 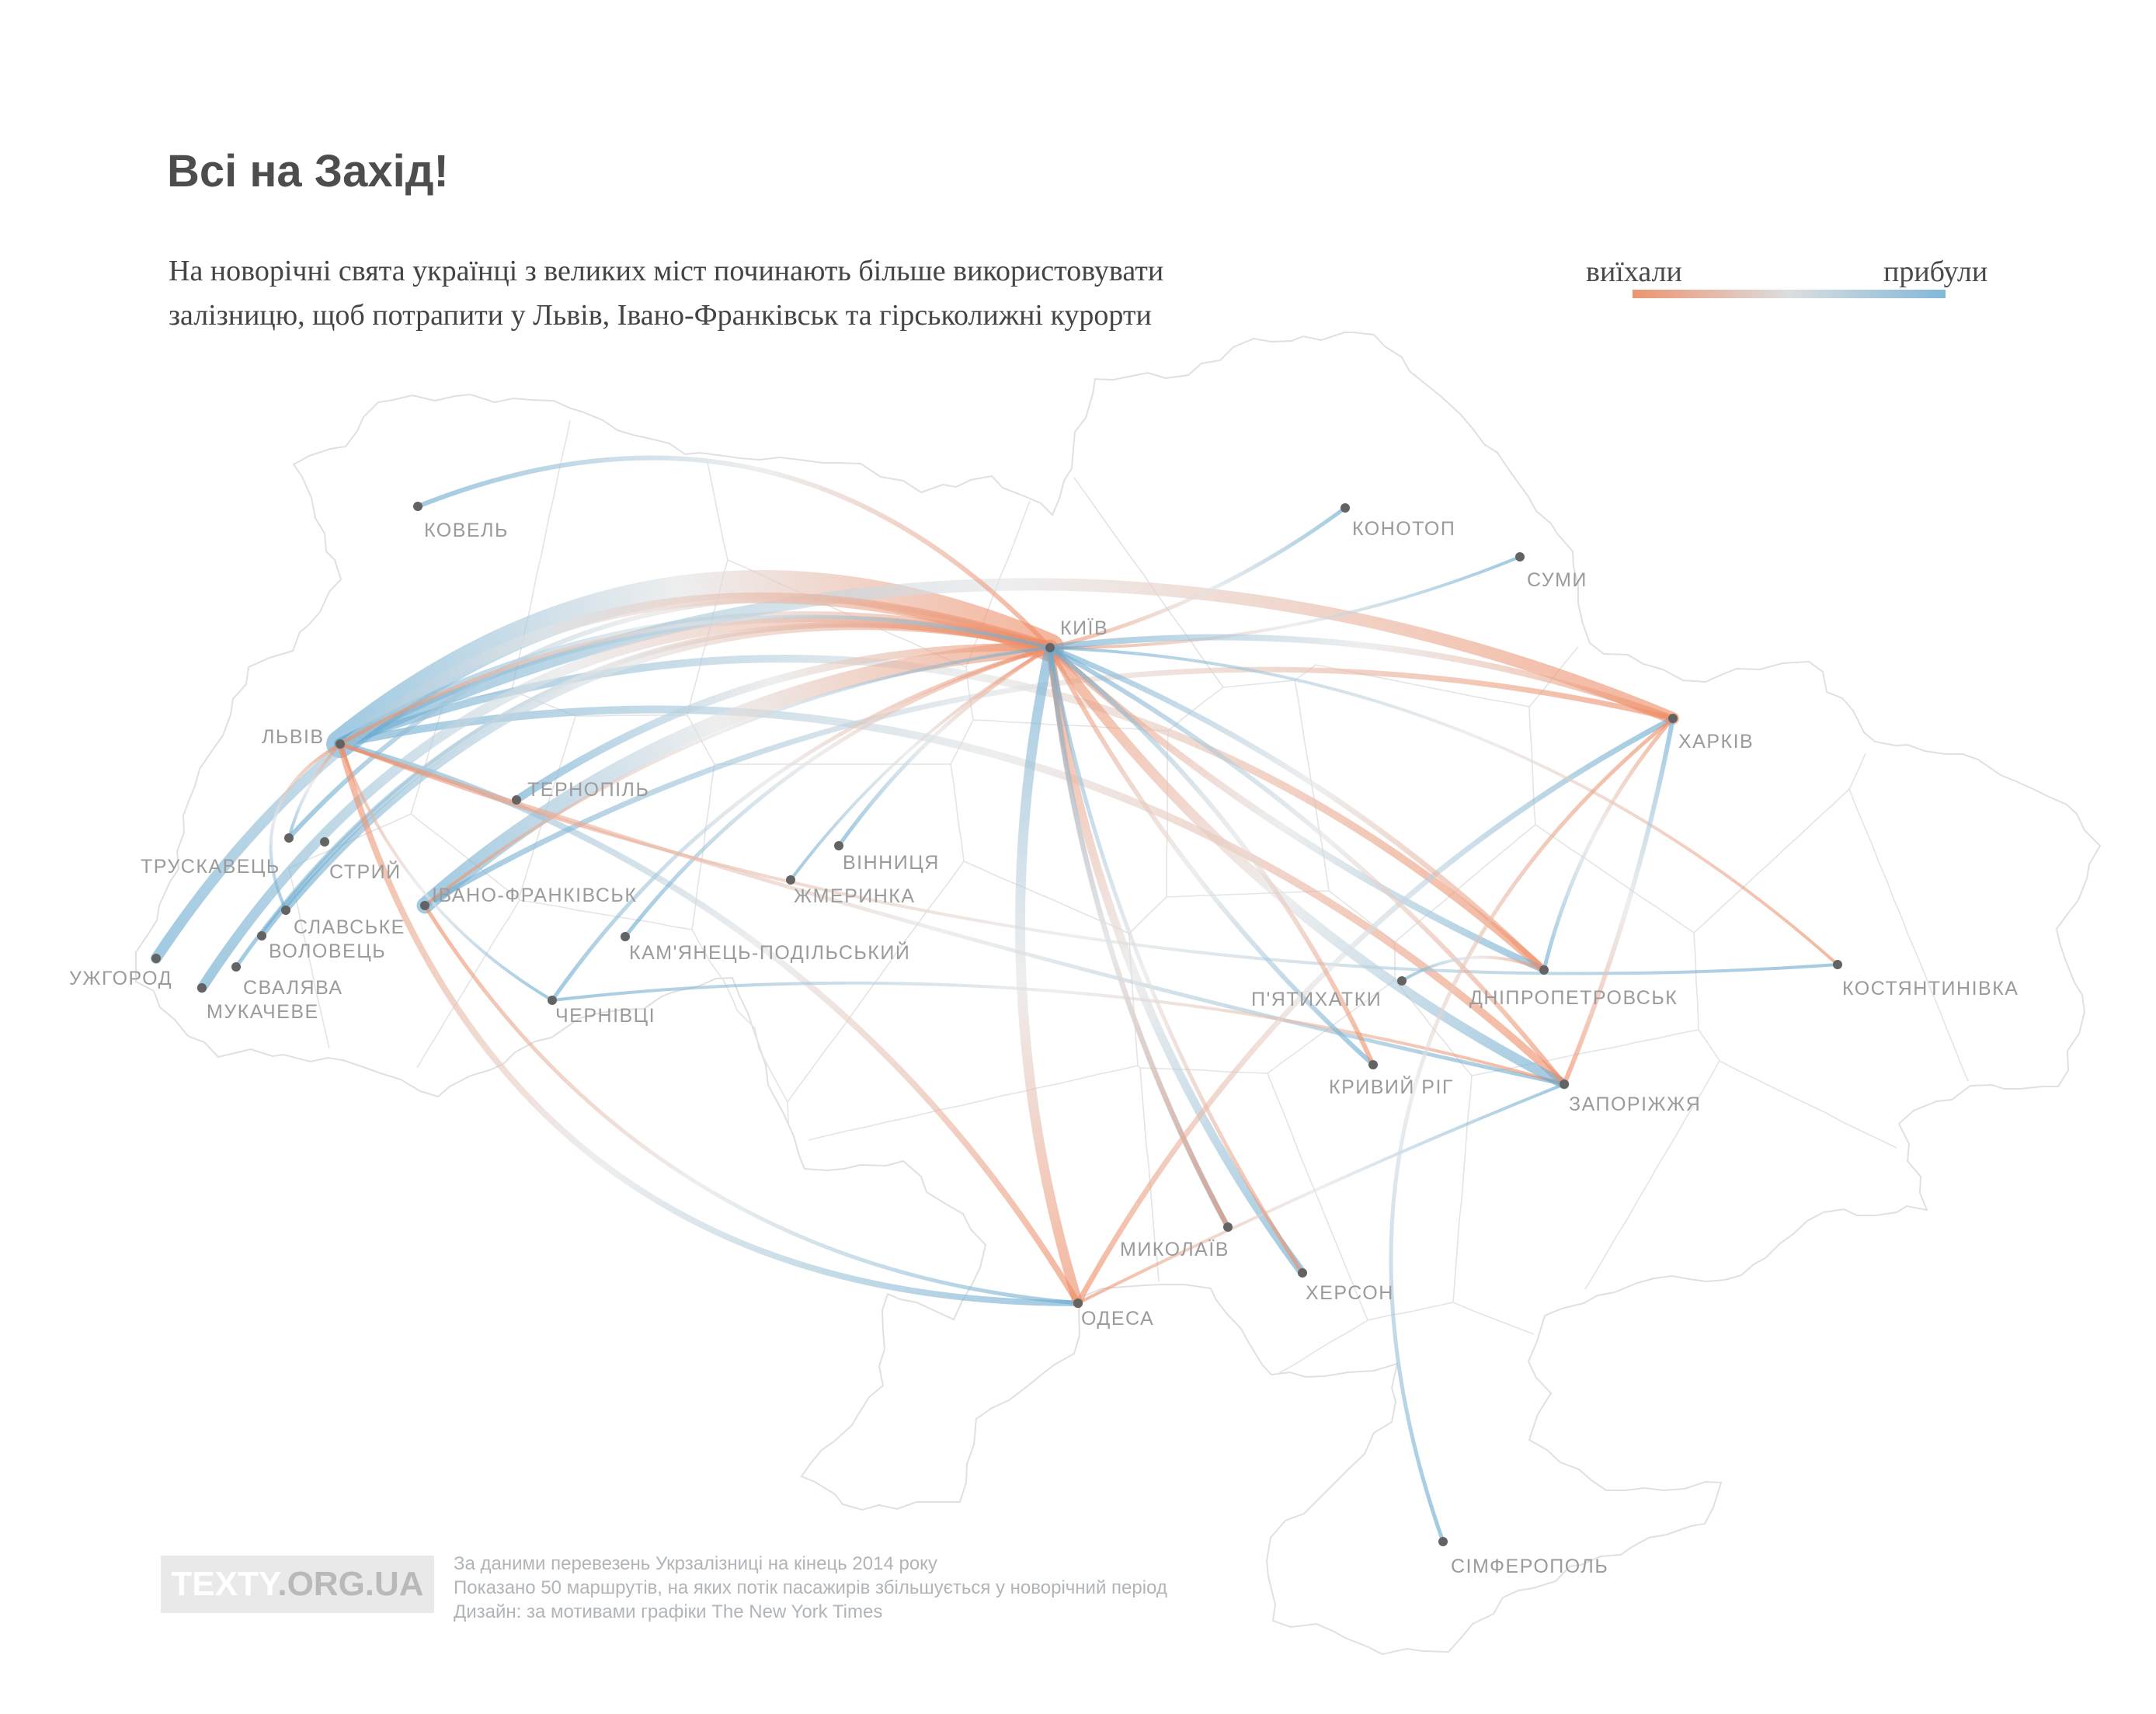 I want to click on svg-text: ДНІПРОПЕТРОВСЬК, so click(x=1573, y=998).